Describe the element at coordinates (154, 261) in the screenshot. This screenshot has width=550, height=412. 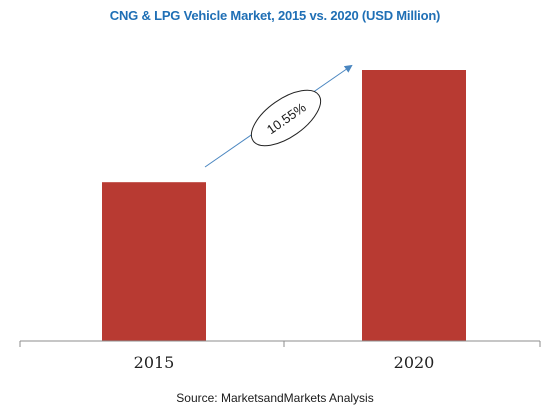
I see `bar-2015` at that location.